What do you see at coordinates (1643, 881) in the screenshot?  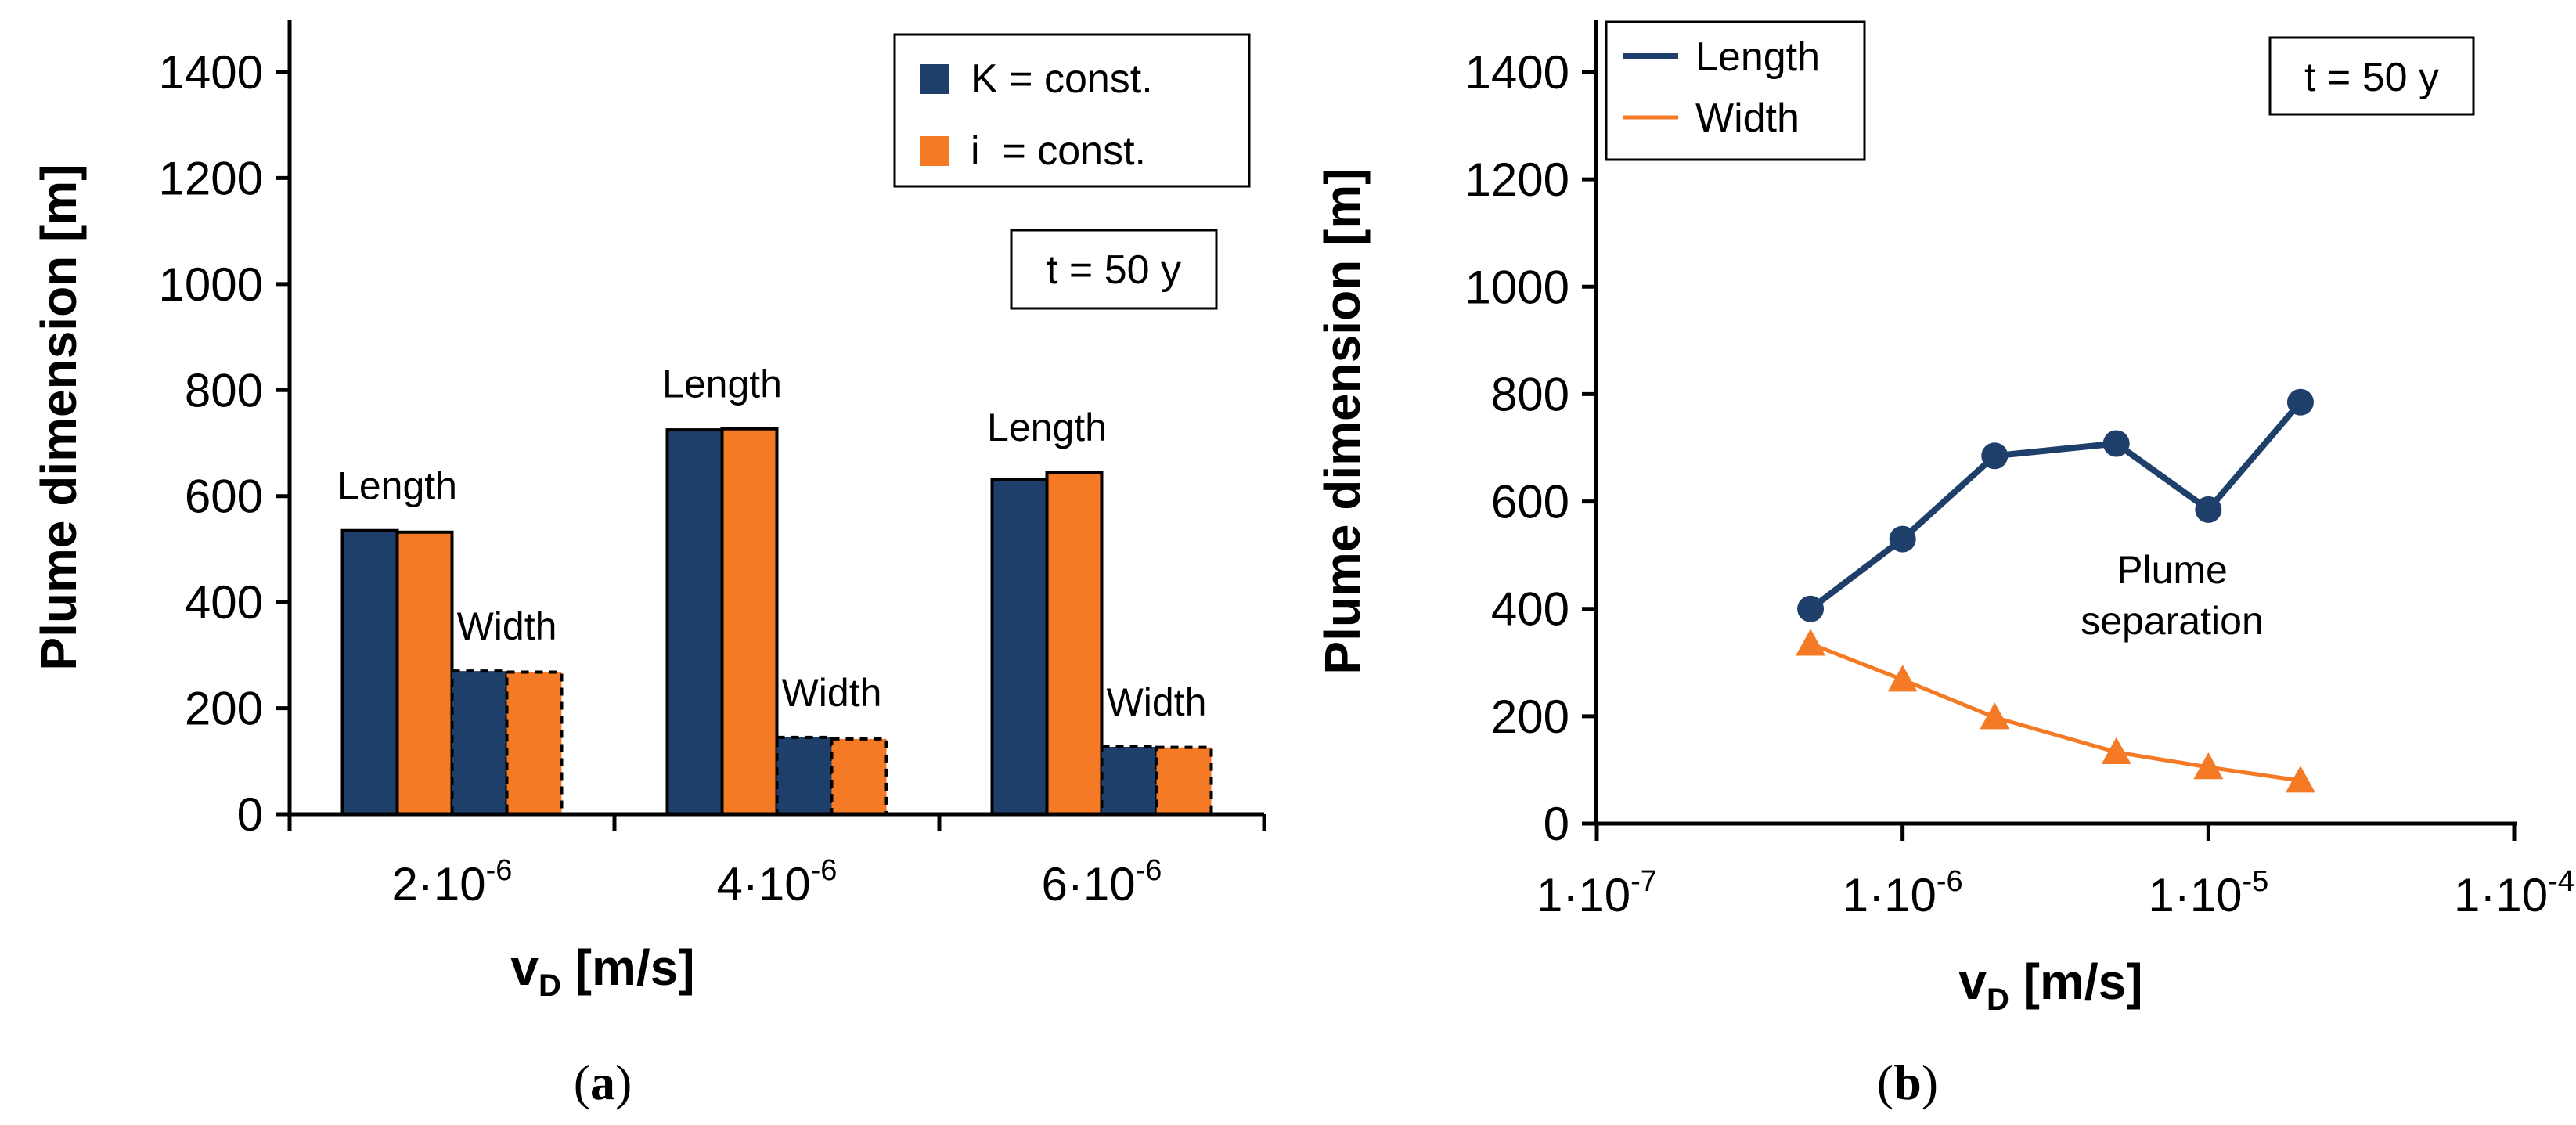 I see `panel-b-x-tick-label-exp: -7` at bounding box center [1643, 881].